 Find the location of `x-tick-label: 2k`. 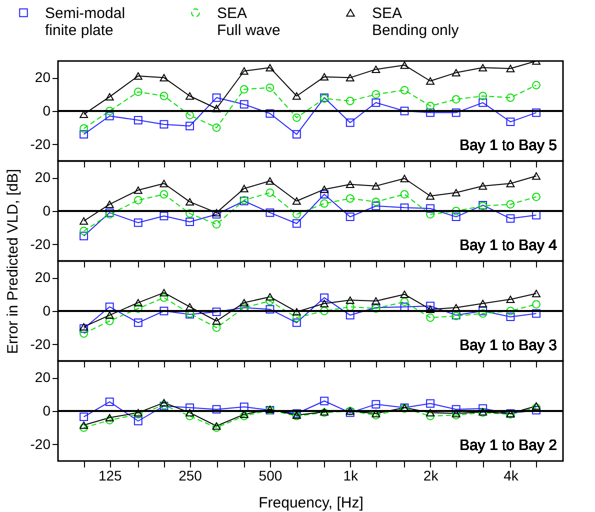

x-tick-label: 2k is located at coordinates (431, 476).